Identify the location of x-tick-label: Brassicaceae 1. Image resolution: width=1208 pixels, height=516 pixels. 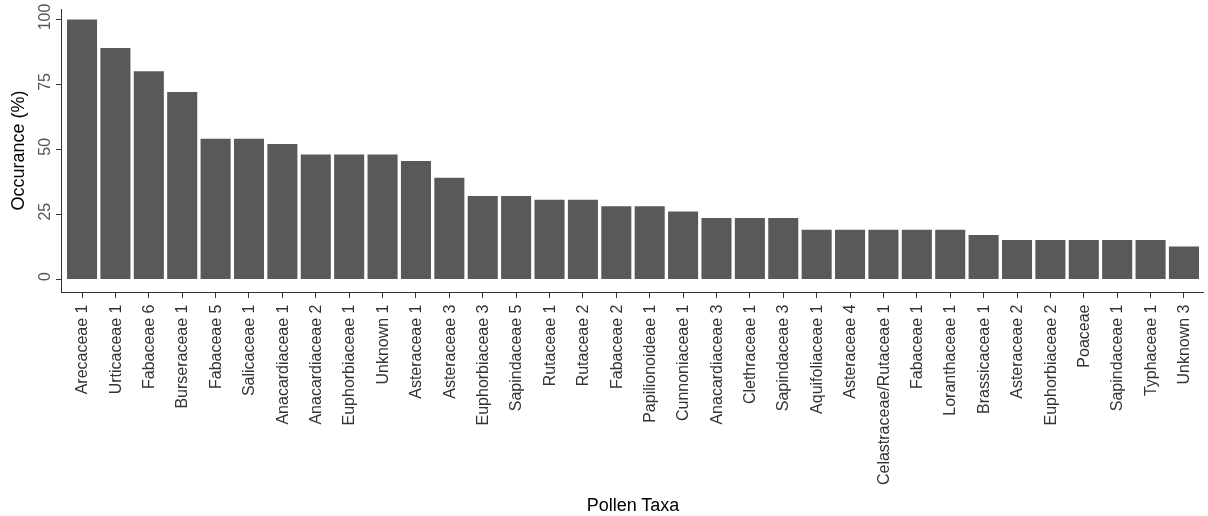
(983, 359).